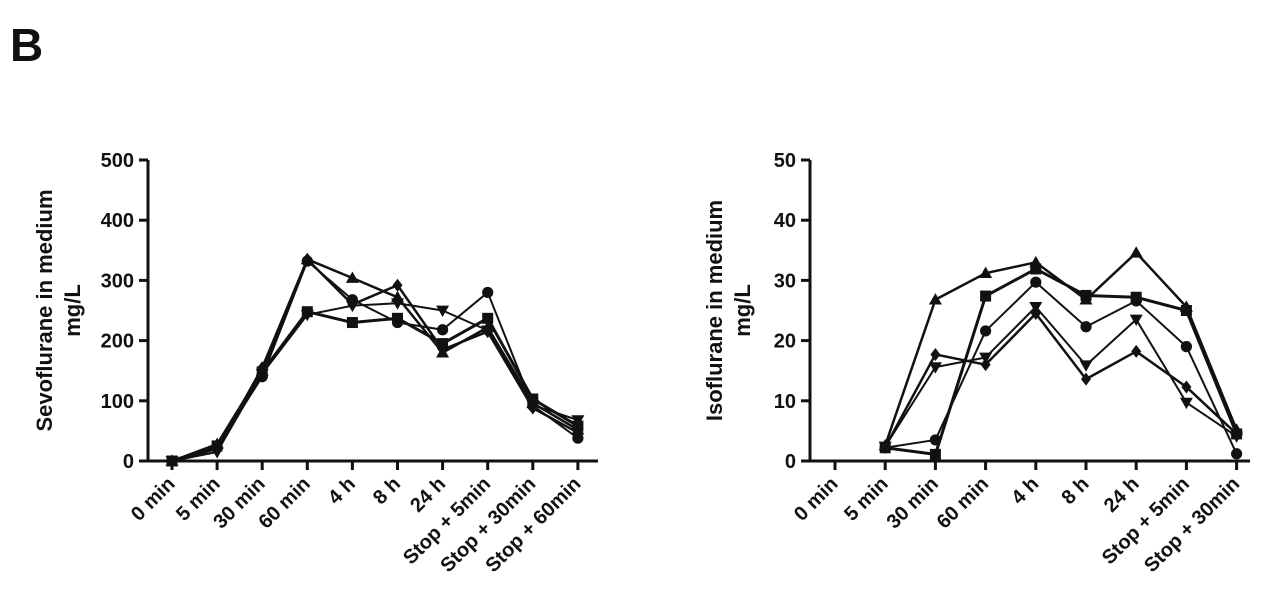  I want to click on x-tick-label: 24 h, so click(1122, 495).